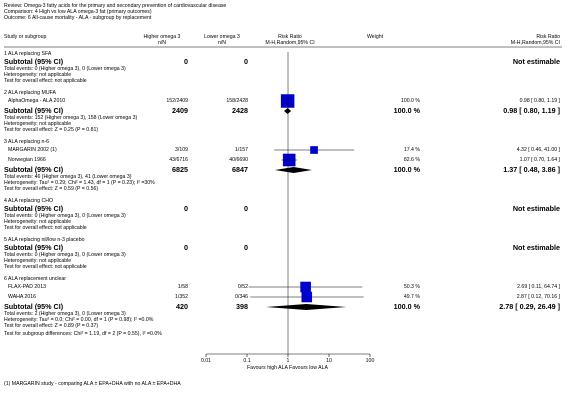 This screenshot has width=566, height=405. Describe the element at coordinates (180, 169) in the screenshot. I see `subtotal-higher: 6825` at that location.